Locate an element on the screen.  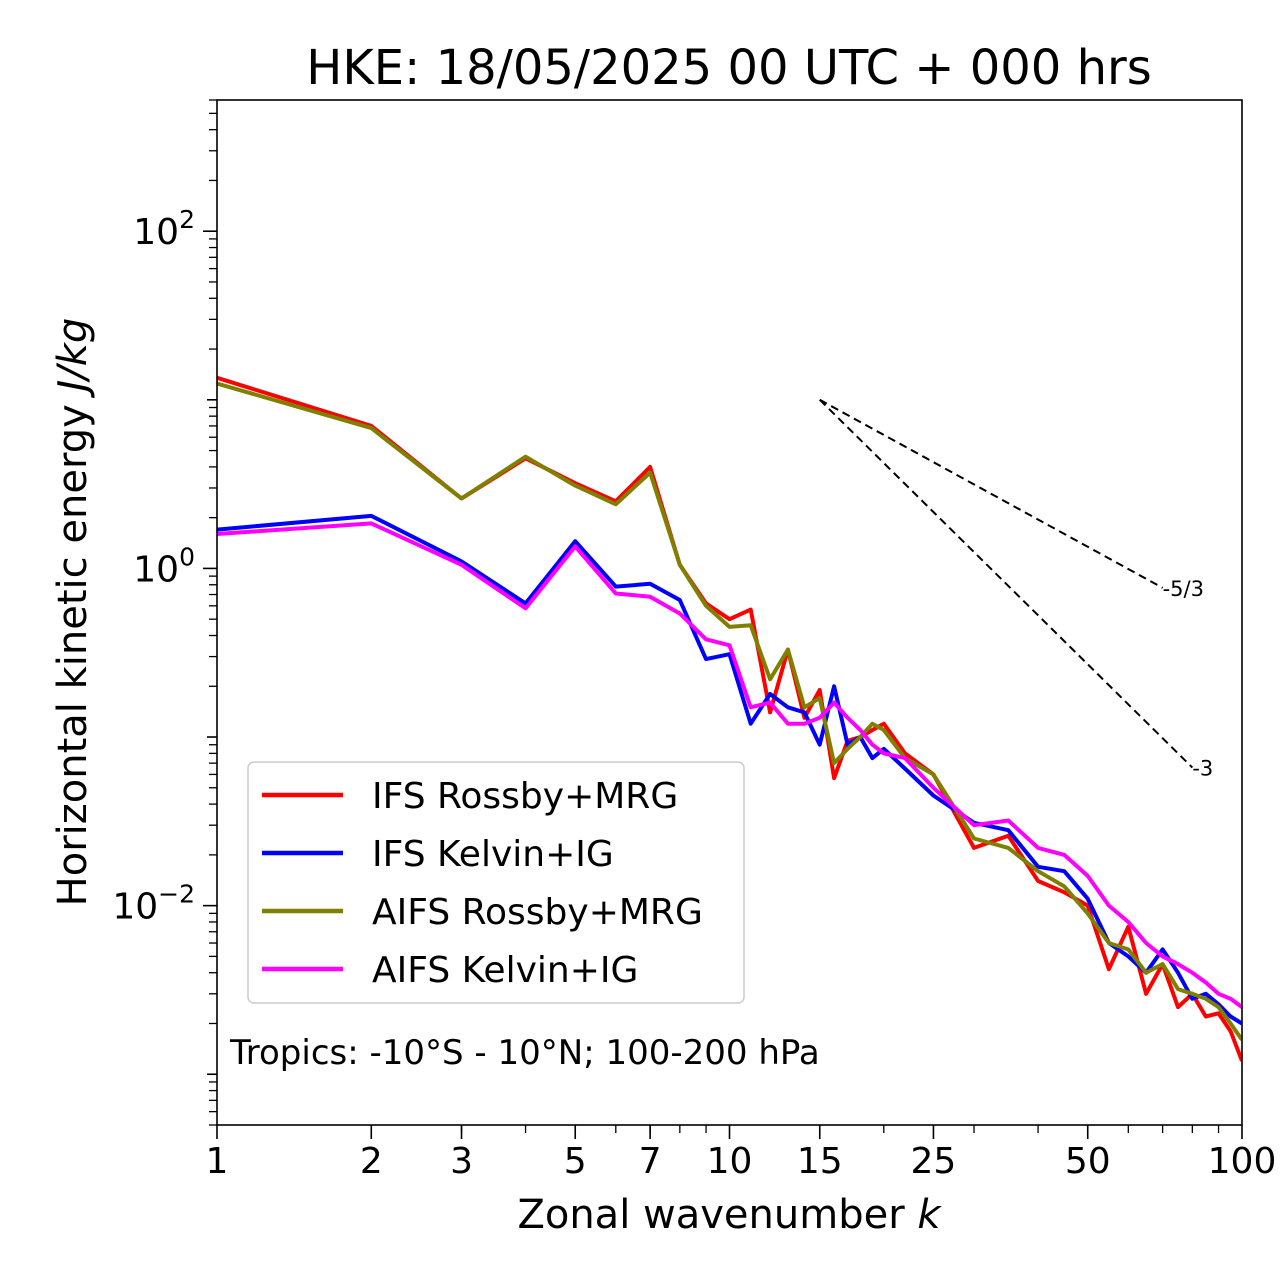
y-axis-label-italic: J/kg is located at coordinates (73, 358).